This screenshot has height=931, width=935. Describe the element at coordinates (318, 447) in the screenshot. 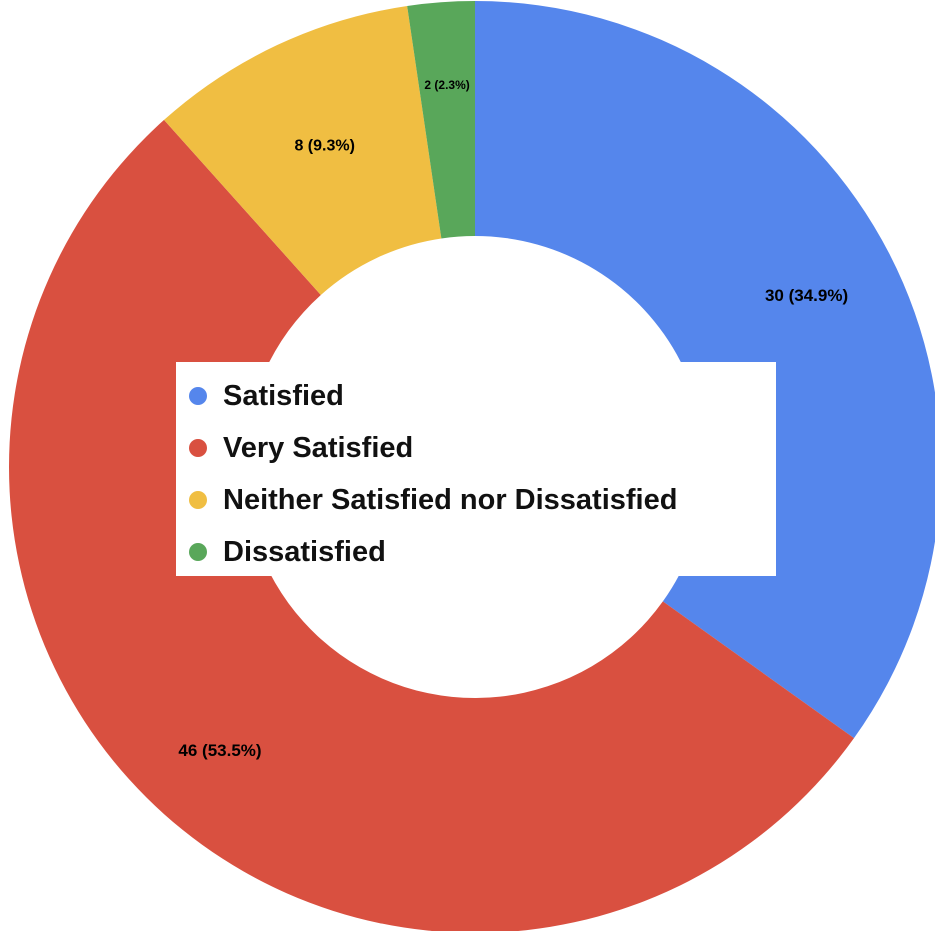

I see `legend-label-very-satisfied: Very Satisfied` at that location.